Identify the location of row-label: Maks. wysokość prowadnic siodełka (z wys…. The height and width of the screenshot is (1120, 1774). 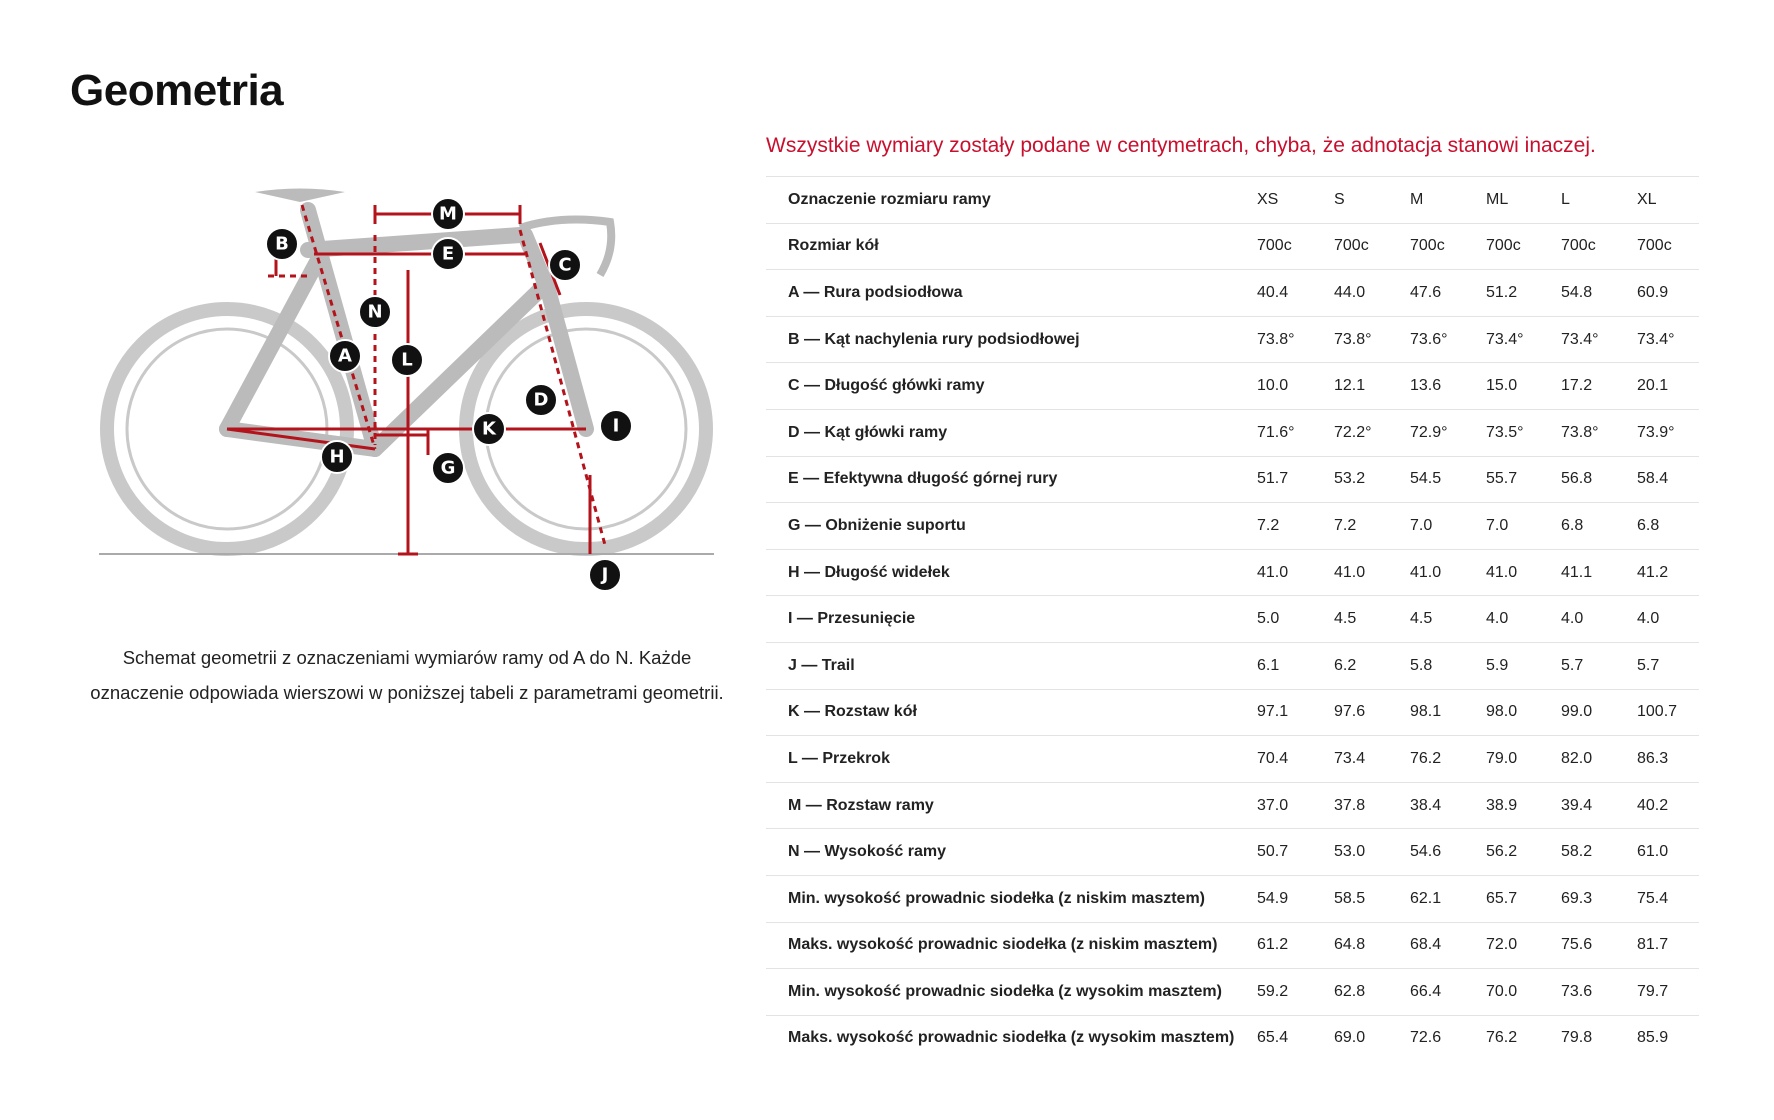
(1011, 1038).